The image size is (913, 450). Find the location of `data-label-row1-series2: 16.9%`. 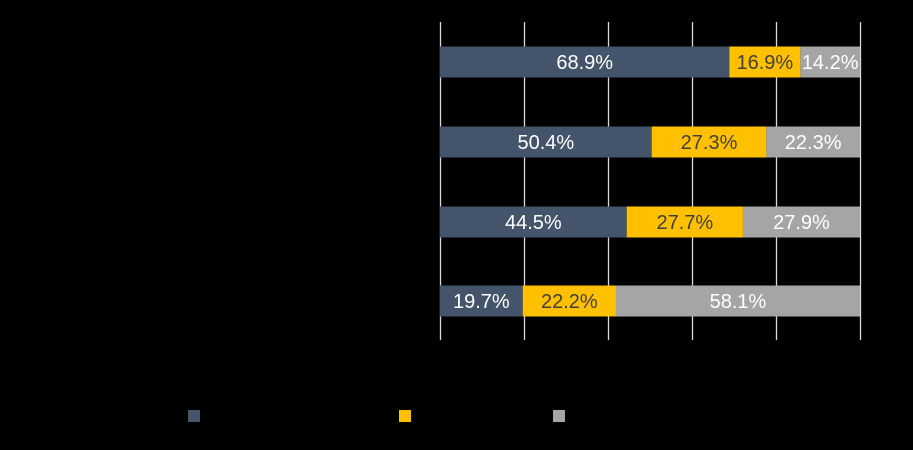

data-label-row1-series2: 16.9% is located at coordinates (765, 63).